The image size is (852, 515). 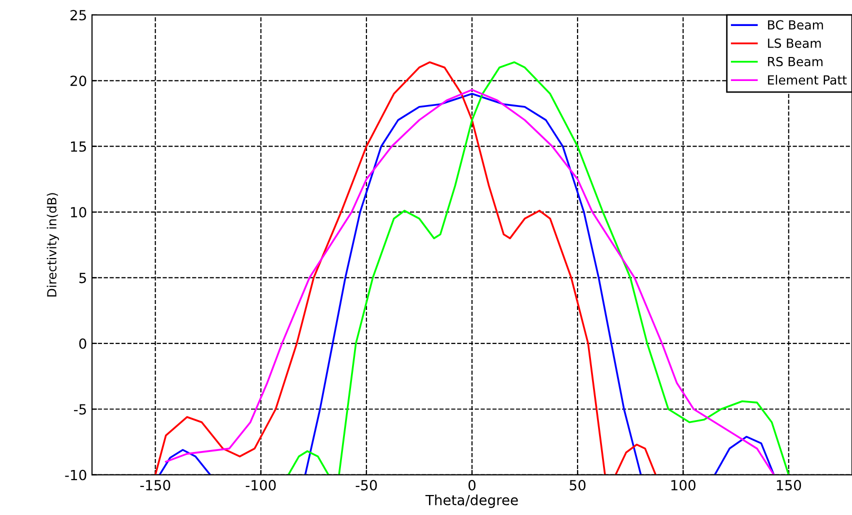 What do you see at coordinates (155, 485) in the screenshot?
I see `x-tick-label: -150` at bounding box center [155, 485].